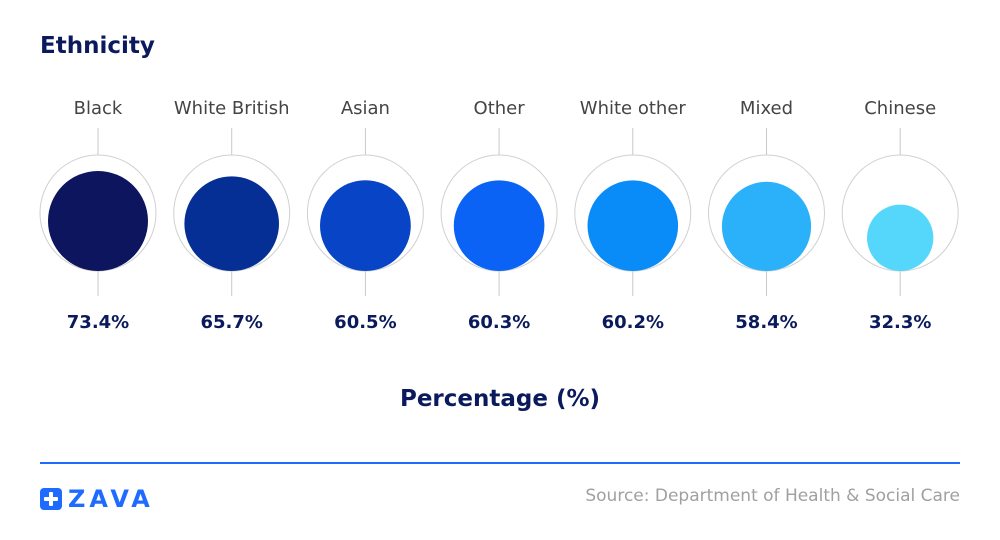 The image size is (1000, 540). Describe the element at coordinates (232, 108) in the screenshot. I see `category-label: White British` at that location.